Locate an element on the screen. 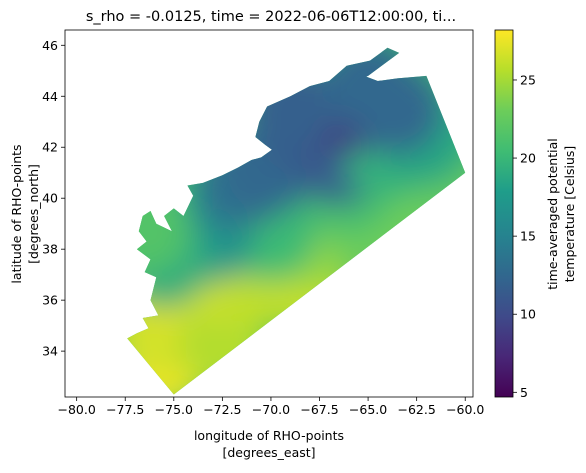  x-tick-label: −60.0 is located at coordinates (465, 409).